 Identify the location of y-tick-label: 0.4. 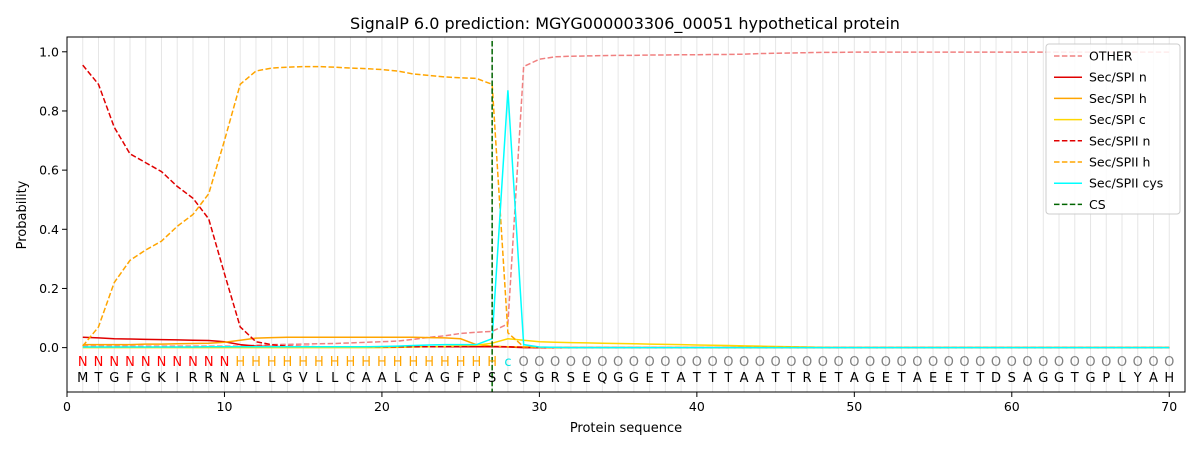
(49, 229).